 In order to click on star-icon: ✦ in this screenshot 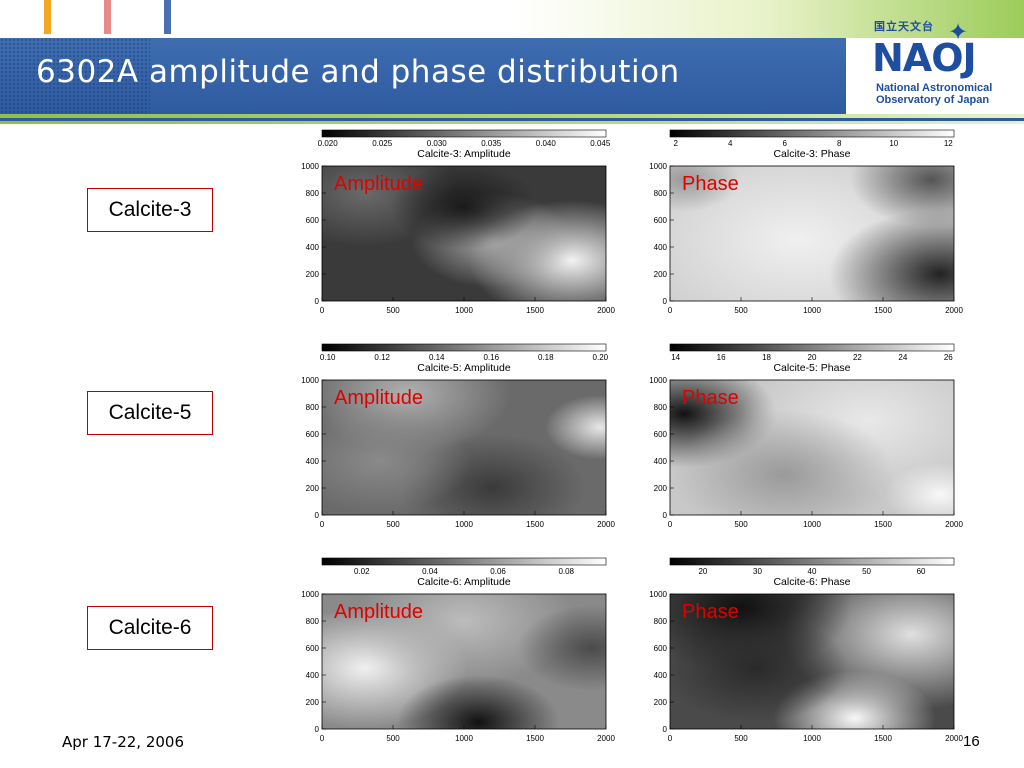, I will do `click(958, 32)`.